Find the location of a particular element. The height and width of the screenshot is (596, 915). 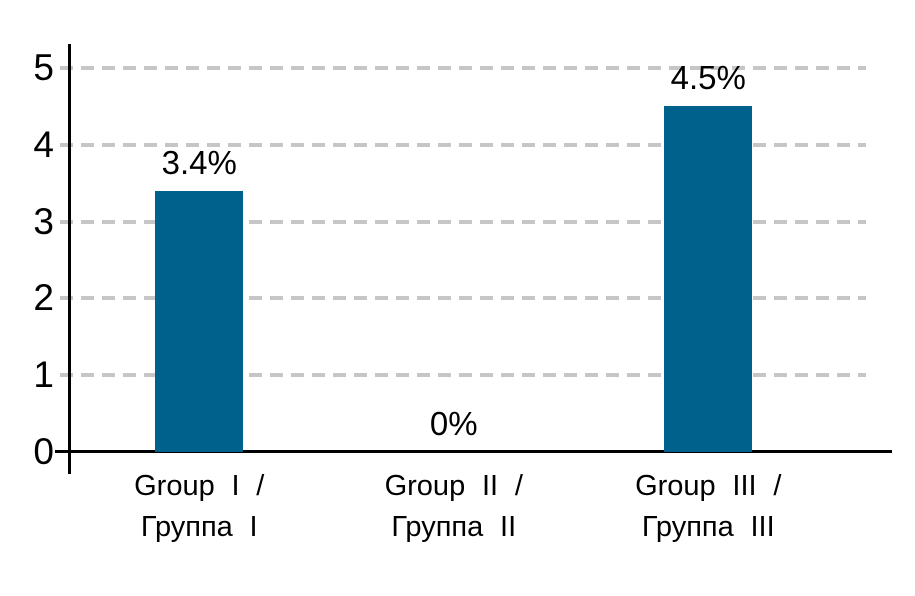

bar-value-label: 0% is located at coordinates (453, 423).